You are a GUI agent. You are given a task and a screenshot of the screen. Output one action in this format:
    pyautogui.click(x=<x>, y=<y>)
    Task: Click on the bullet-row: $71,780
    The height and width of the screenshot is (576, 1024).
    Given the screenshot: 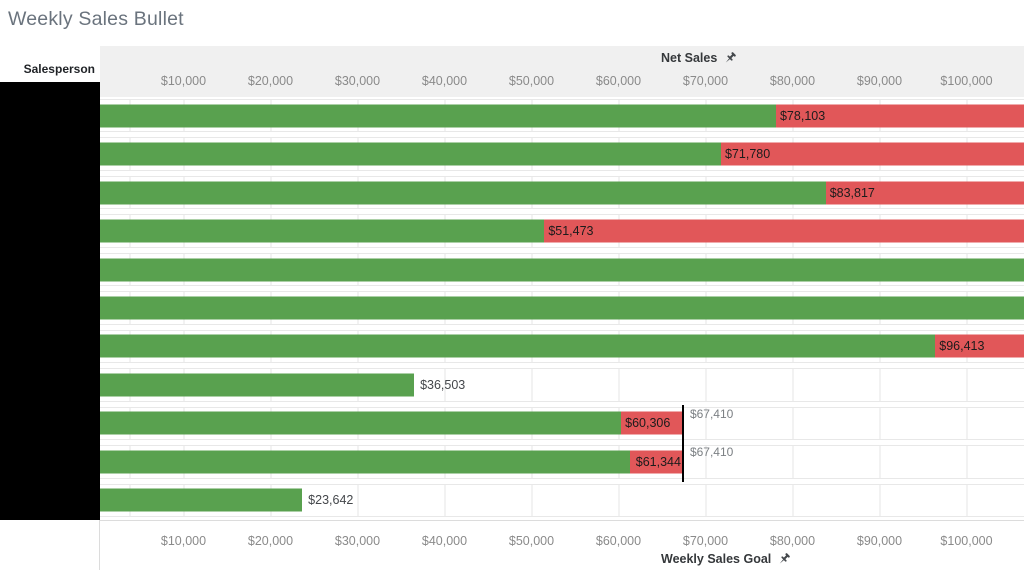 What is the action you would take?
    pyautogui.click(x=562, y=154)
    